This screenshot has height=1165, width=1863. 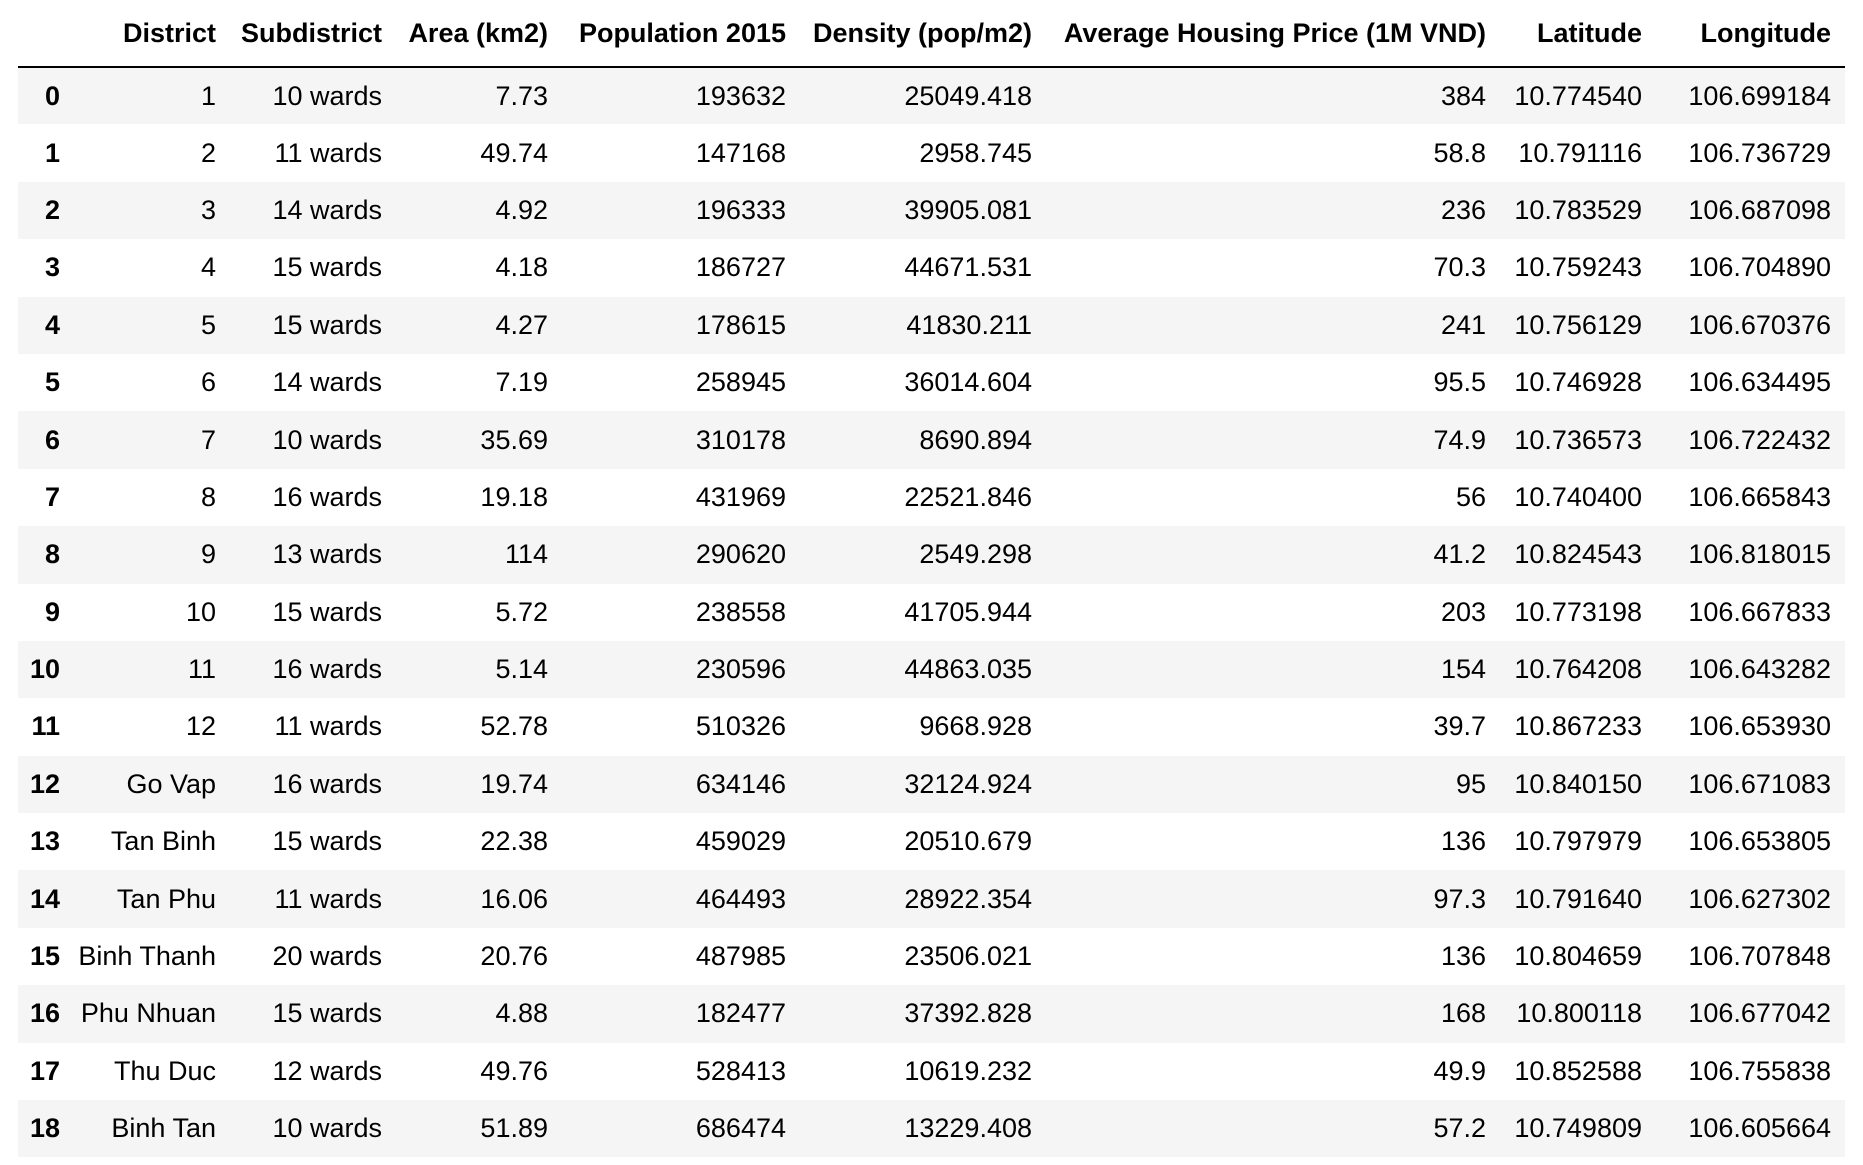 I want to click on cell-longitude: 106.704890, so click(x=1759, y=267).